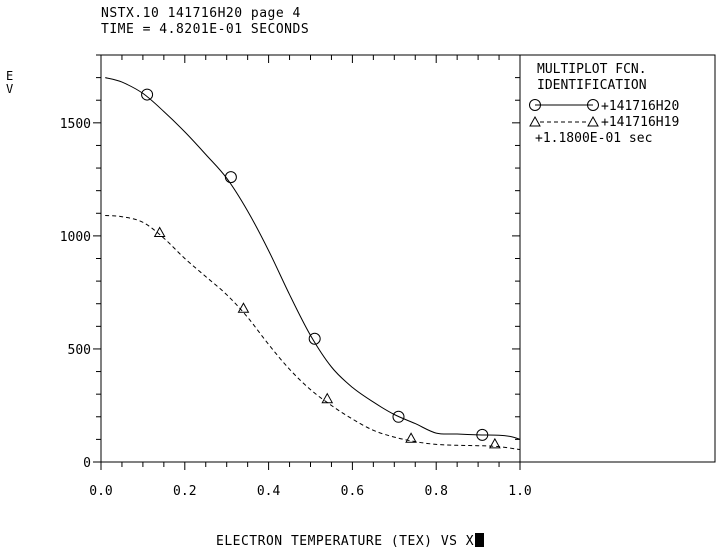 The width and height of the screenshot is (724, 550). I want to click on legend-marker-circle-left, so click(535, 105).